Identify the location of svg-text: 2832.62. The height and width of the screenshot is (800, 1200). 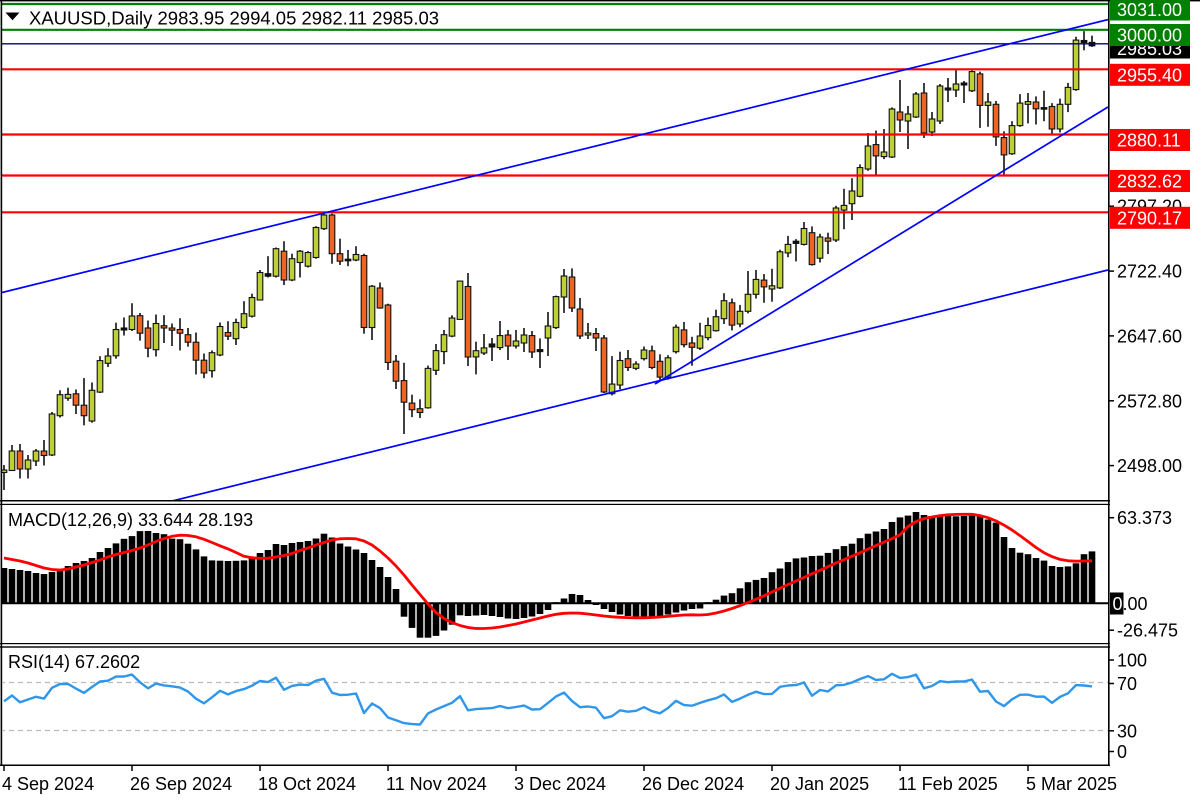
(1149, 182).